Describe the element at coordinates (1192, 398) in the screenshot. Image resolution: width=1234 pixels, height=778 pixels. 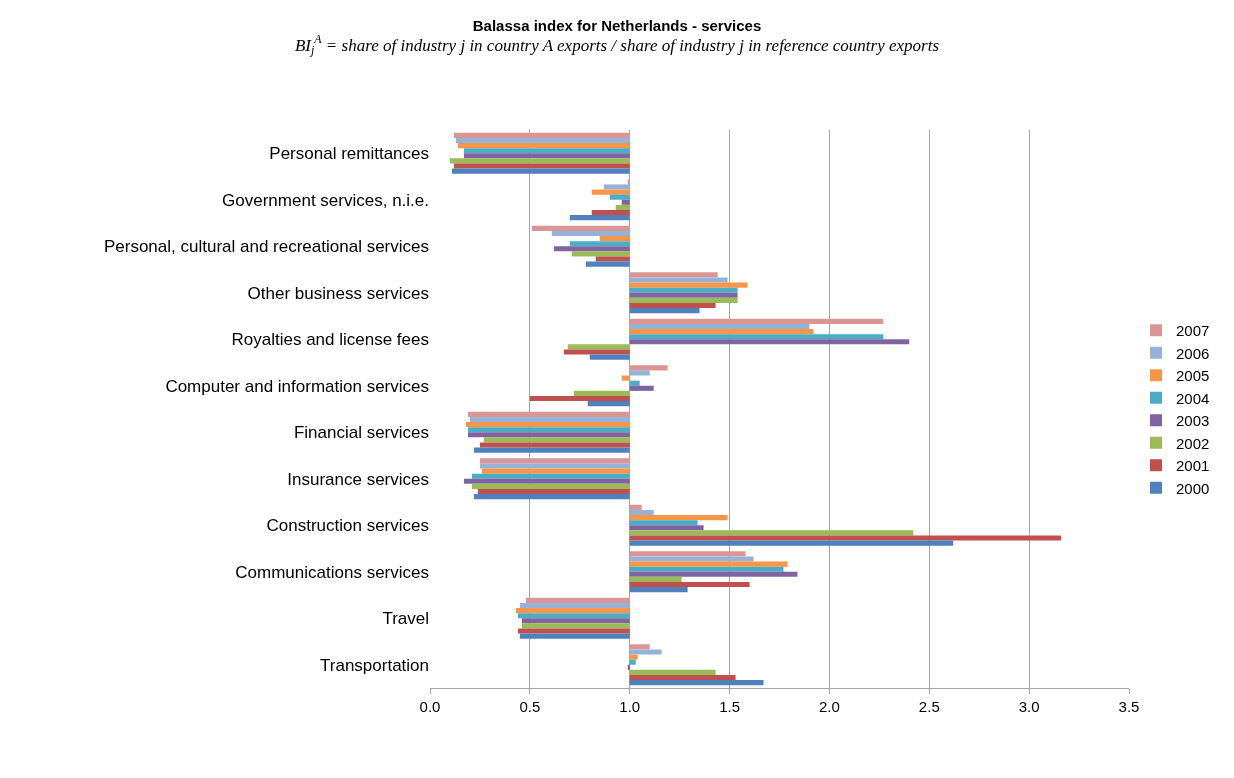
I see `legend-label: 2004` at that location.